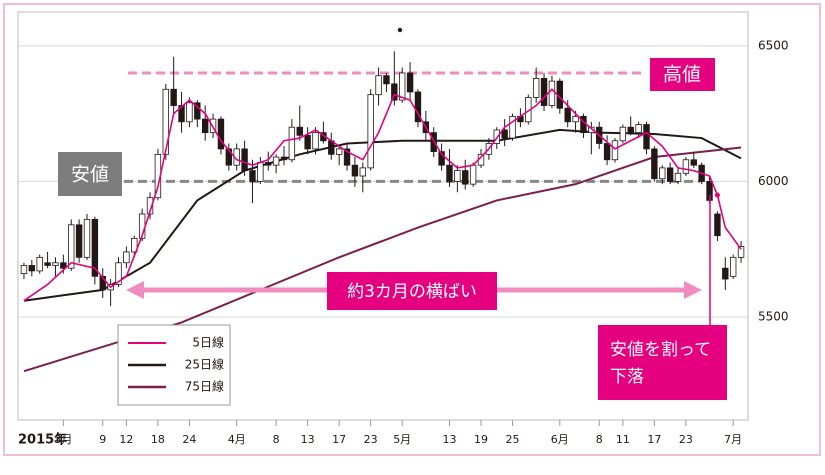  I want to click on year-label: 2015年, so click(42, 440).